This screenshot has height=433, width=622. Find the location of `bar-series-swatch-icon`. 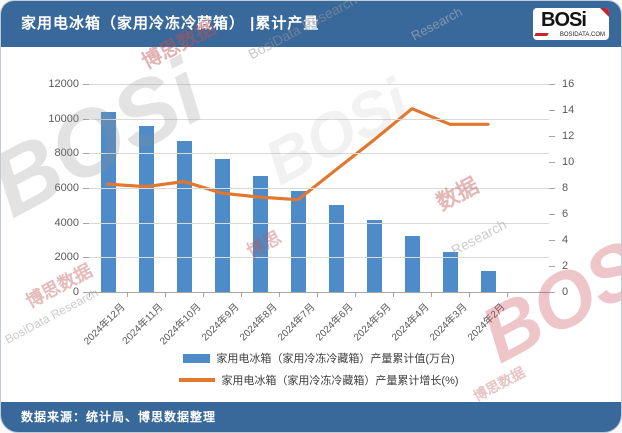

bar-series-swatch-icon is located at coordinates (197, 358).